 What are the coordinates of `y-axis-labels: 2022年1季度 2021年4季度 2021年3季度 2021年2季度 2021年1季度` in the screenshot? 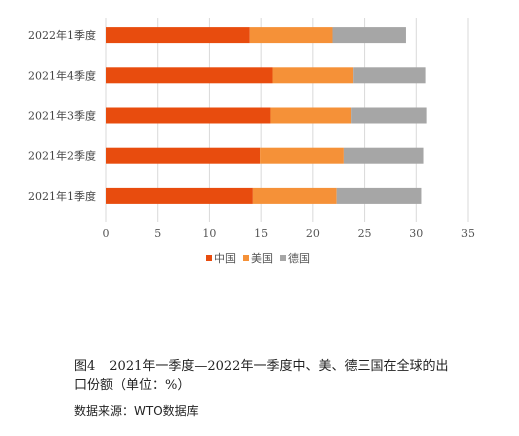 It's located at (62, 115).